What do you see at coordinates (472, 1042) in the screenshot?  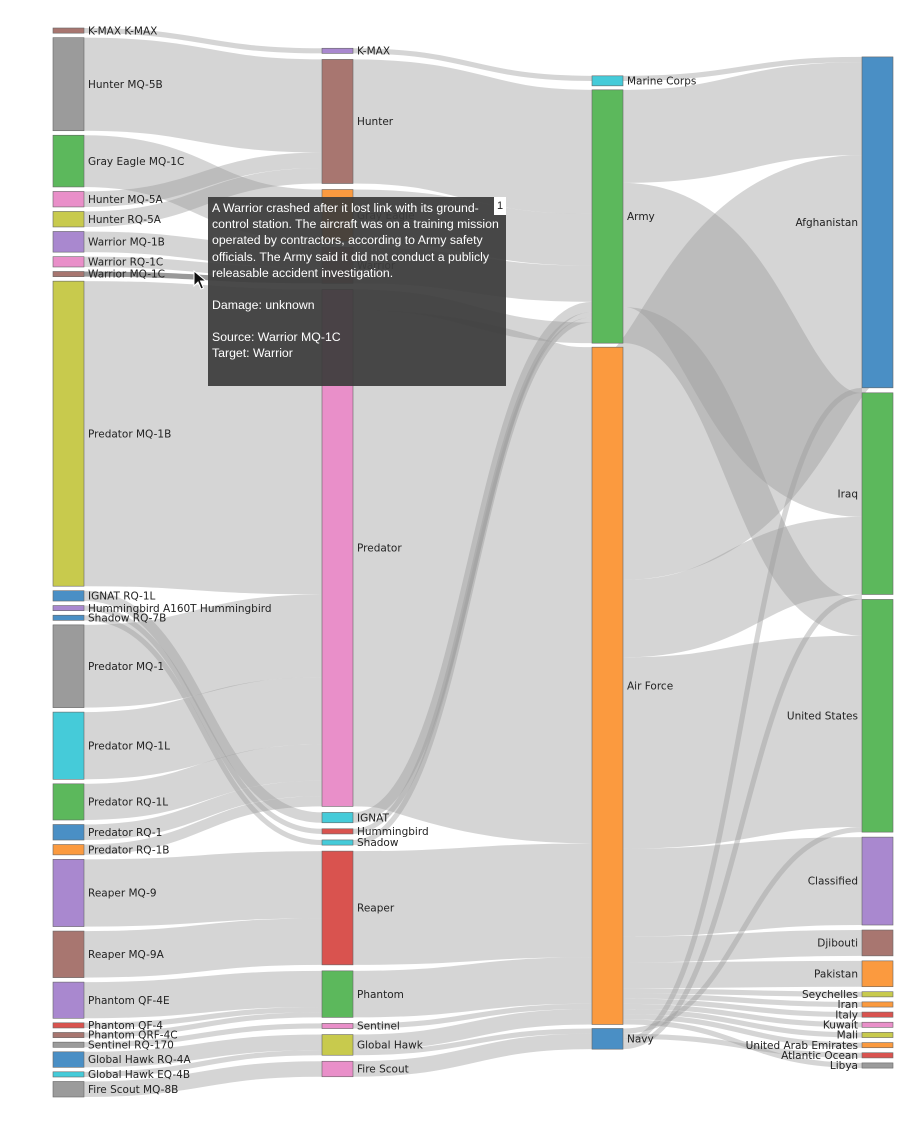 I see `link-globalhawk-to-navy` at bounding box center [472, 1042].